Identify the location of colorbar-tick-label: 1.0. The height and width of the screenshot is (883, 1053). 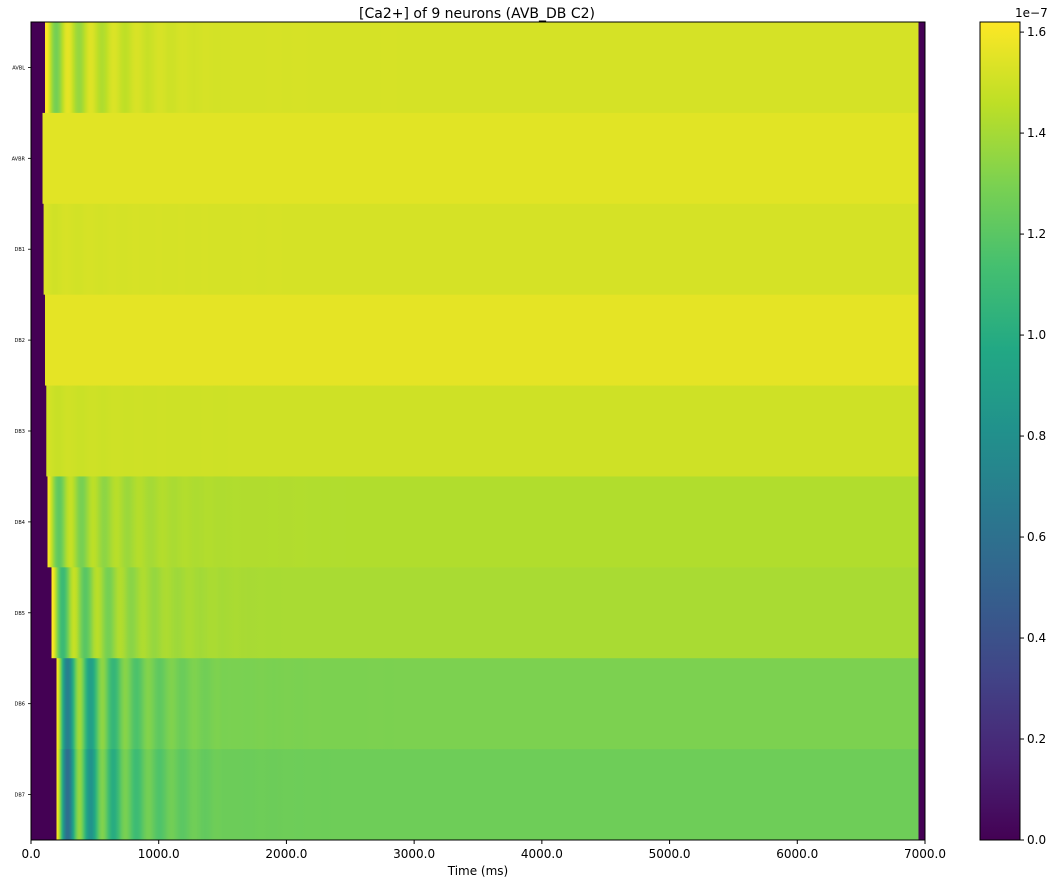
(1036, 335).